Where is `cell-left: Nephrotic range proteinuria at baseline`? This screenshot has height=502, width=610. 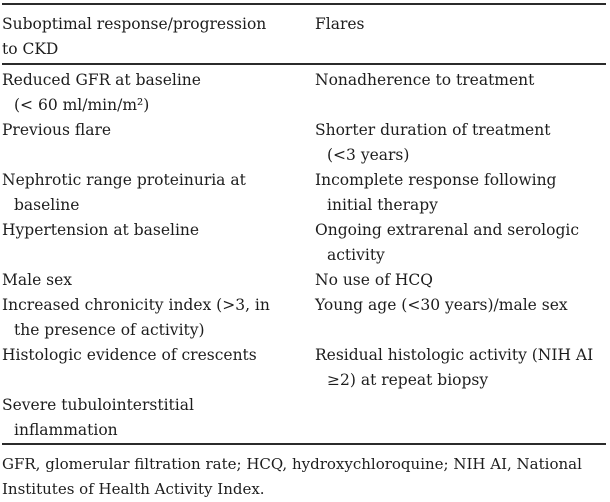
cell-left: Nephrotic range proteinuria at baseline is located at coordinates (158, 193).